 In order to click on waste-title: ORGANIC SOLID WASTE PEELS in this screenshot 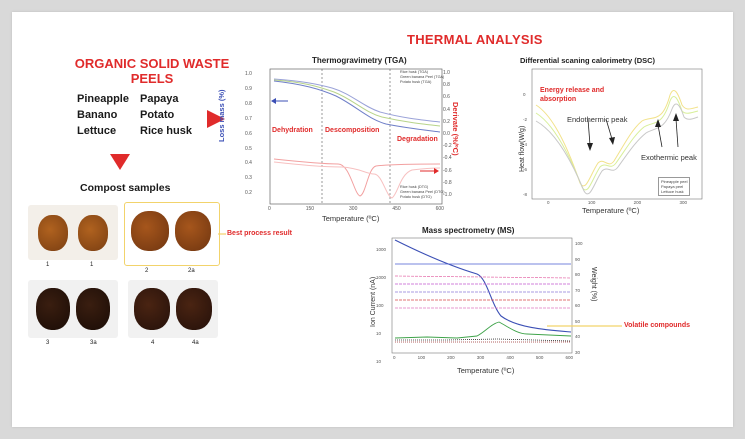, I will do `click(152, 71)`.